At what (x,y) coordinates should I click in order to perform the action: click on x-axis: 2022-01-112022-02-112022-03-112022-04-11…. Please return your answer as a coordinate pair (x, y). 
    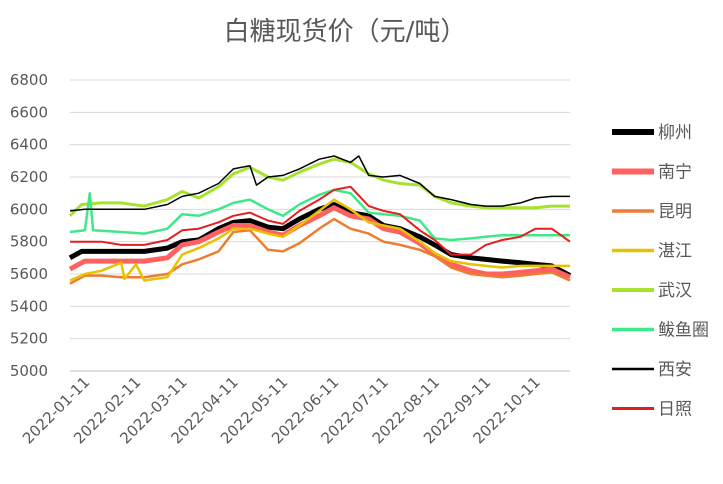
    Looking at the image, I should click on (281, 410).